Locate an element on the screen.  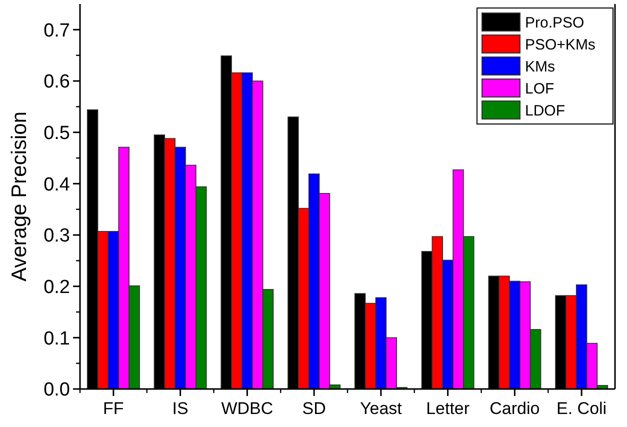
y-tick-label: 0.3 is located at coordinates (57, 236).